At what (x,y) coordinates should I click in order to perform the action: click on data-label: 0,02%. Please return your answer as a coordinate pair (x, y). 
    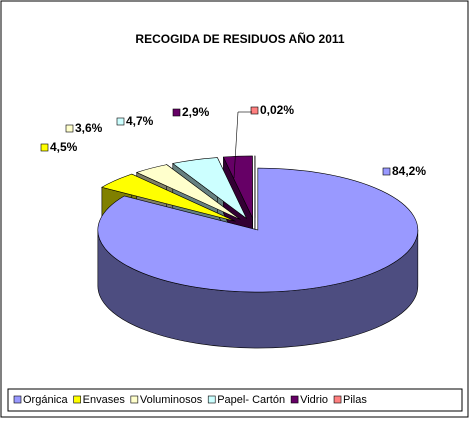
    Looking at the image, I should click on (277, 110).